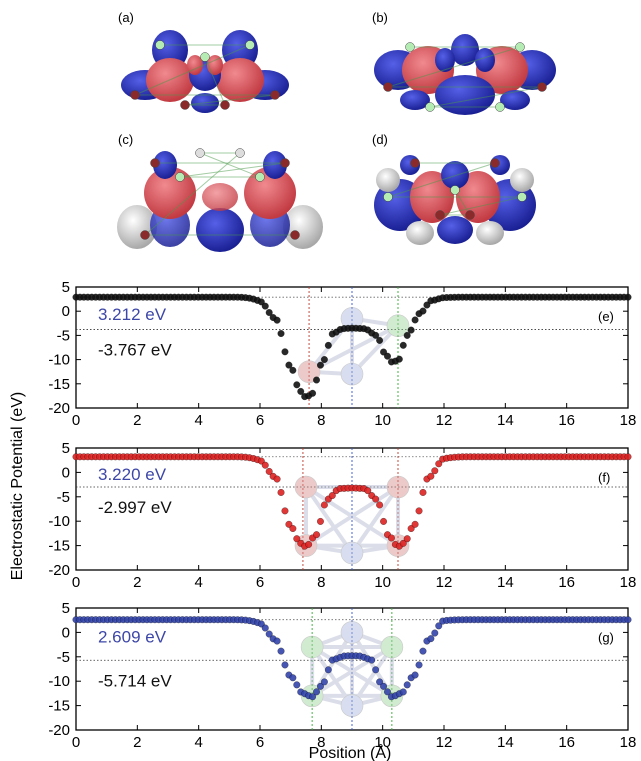  What do you see at coordinates (321, 582) in the screenshot?
I see `x-tick-label: 8` at bounding box center [321, 582].